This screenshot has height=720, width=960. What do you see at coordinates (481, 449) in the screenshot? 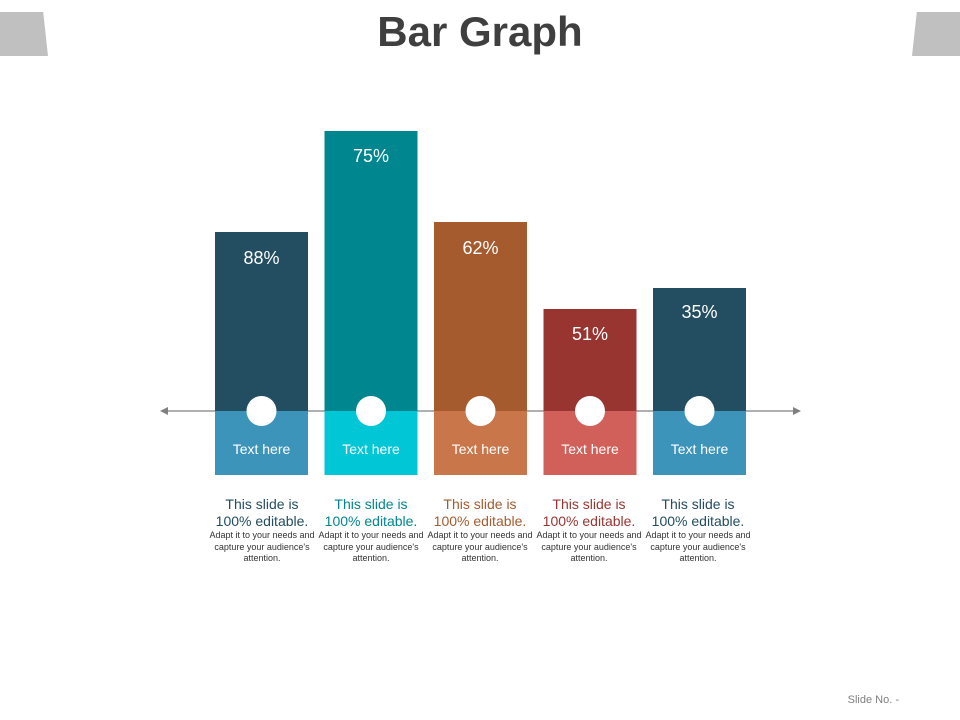
I see `category-label-3: Text here` at bounding box center [481, 449].